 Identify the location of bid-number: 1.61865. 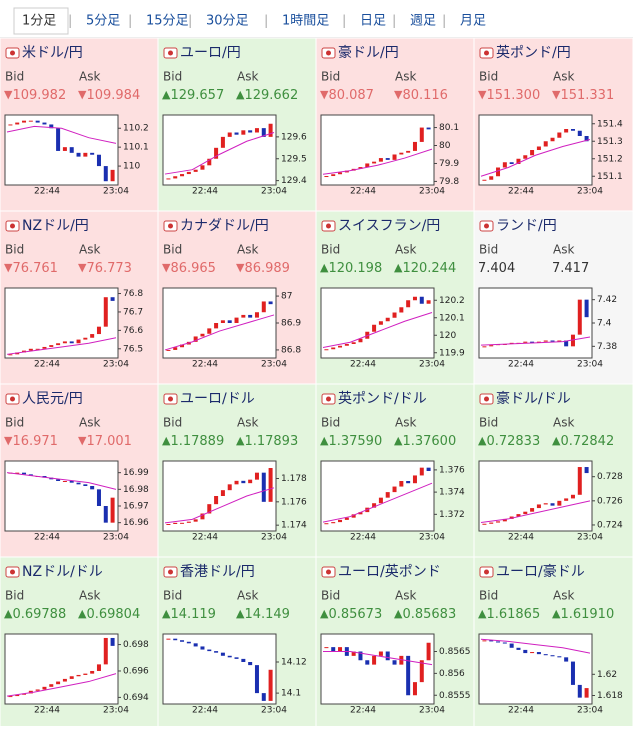
(513, 614).